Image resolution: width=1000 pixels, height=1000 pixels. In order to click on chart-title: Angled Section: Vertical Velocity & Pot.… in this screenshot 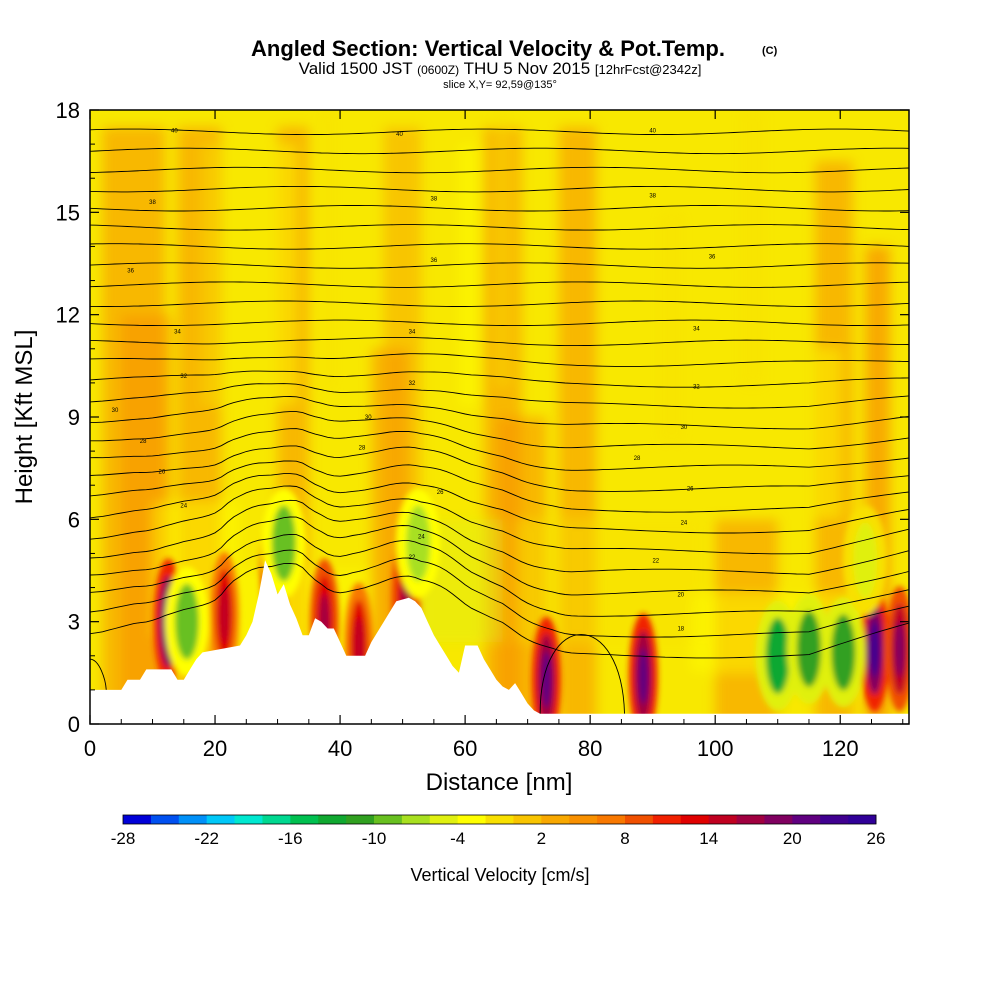, I will do `click(488, 48)`.